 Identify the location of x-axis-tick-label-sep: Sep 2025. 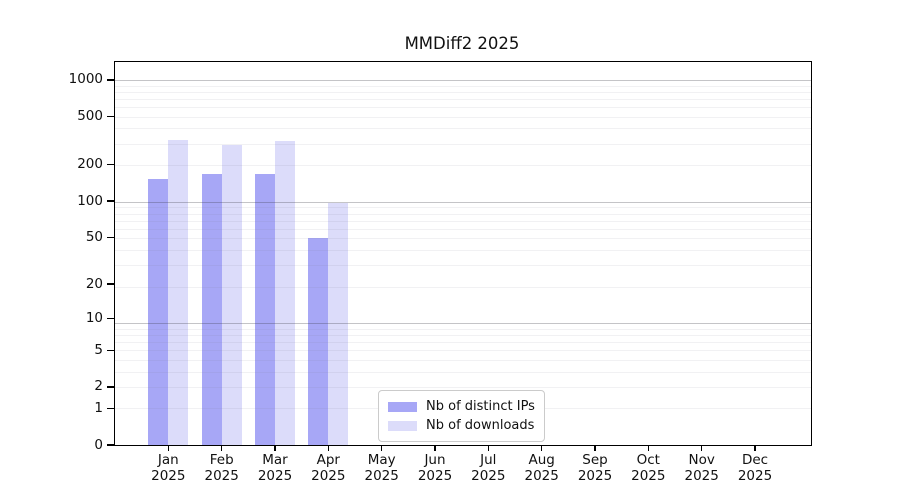
(595, 468).